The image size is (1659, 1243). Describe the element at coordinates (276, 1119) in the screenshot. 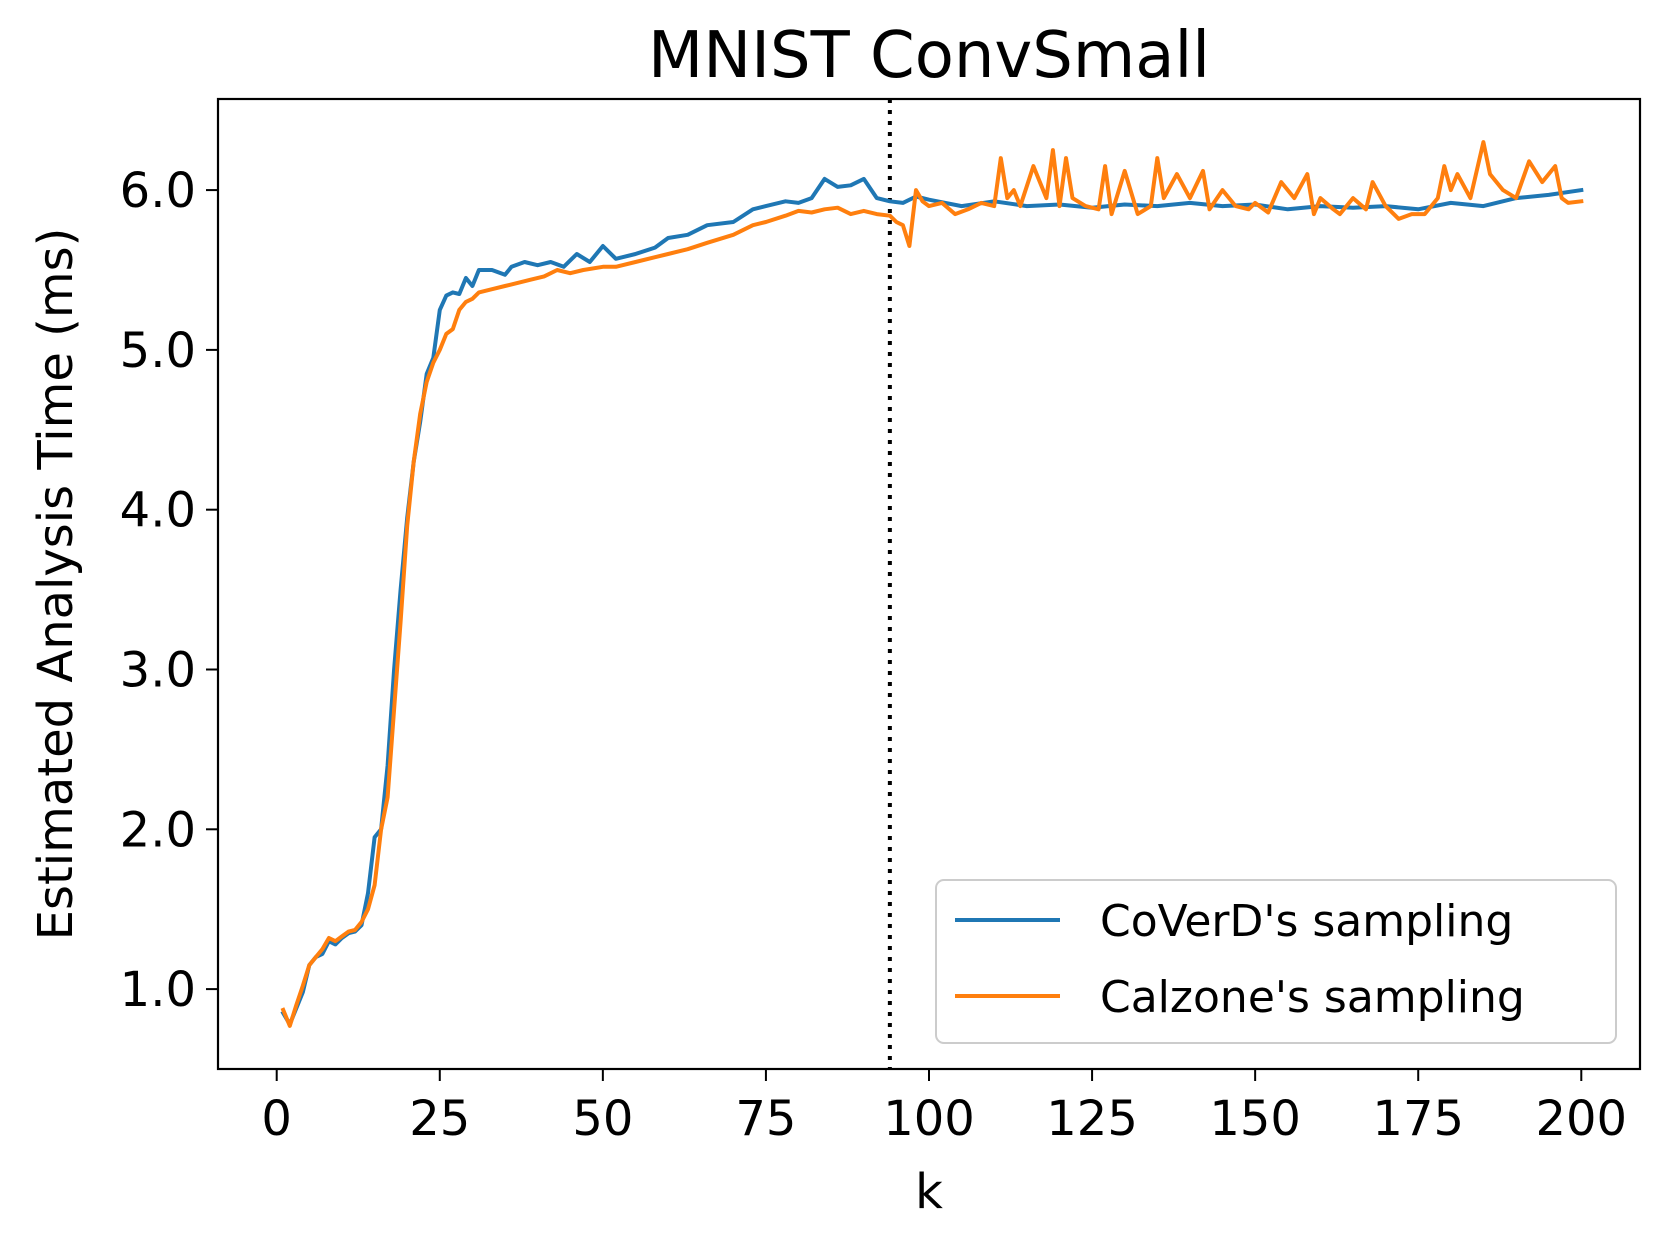

I see `x-tick-label: 0` at that location.